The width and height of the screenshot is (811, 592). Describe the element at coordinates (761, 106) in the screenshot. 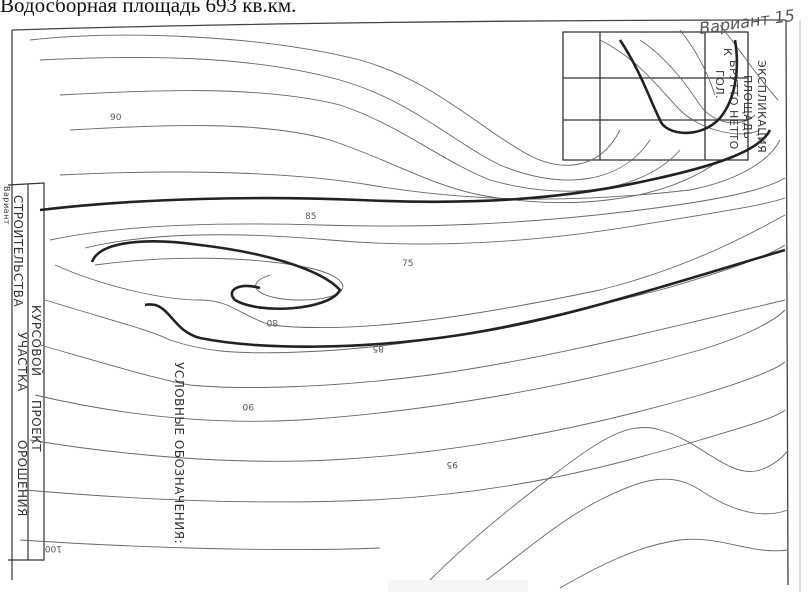

I see `explication-title: ЭКСПЛИКАЦИЯ` at that location.